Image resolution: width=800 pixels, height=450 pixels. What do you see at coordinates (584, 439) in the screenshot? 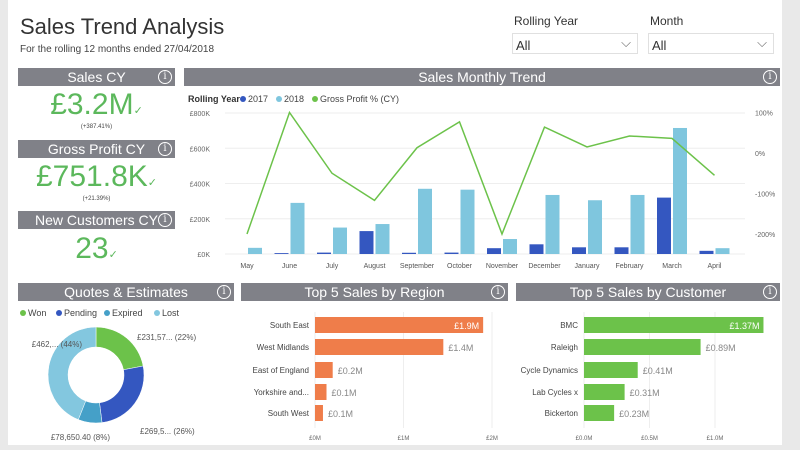
I see `x-tick-label: £0.0M` at bounding box center [584, 439].